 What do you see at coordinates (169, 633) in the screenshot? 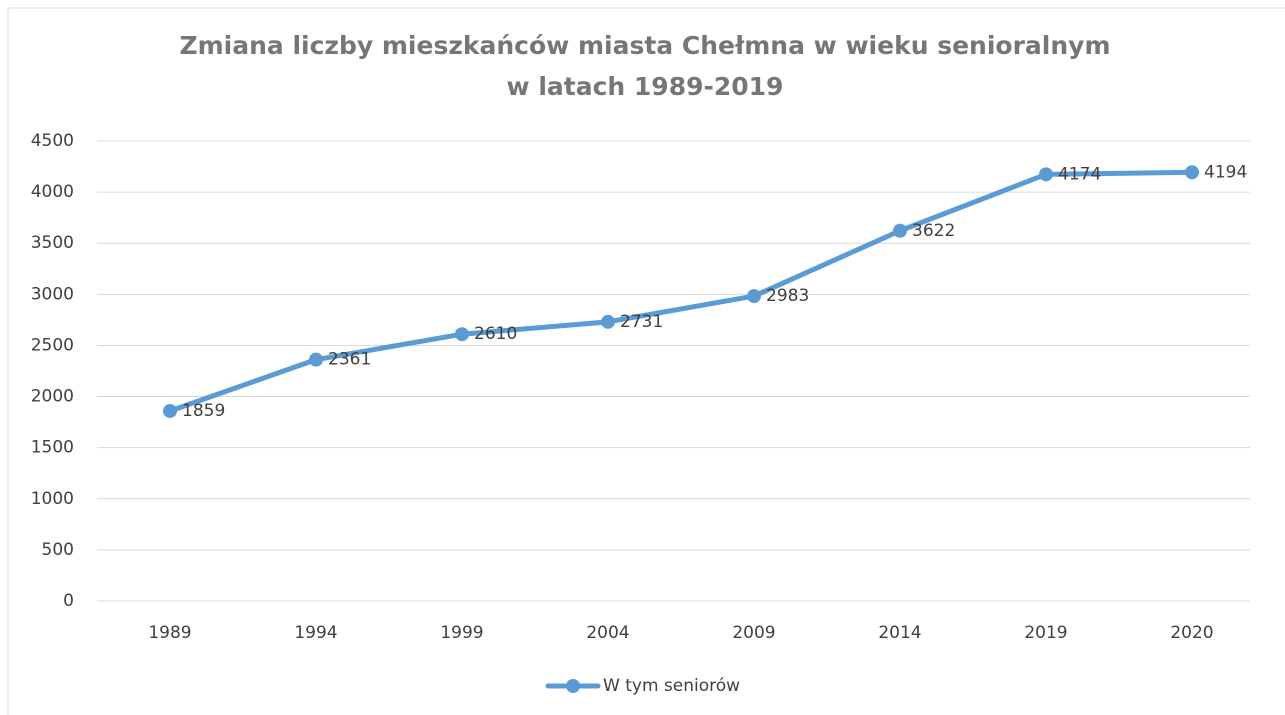
I see `x-tick-label: 1989` at bounding box center [169, 633].